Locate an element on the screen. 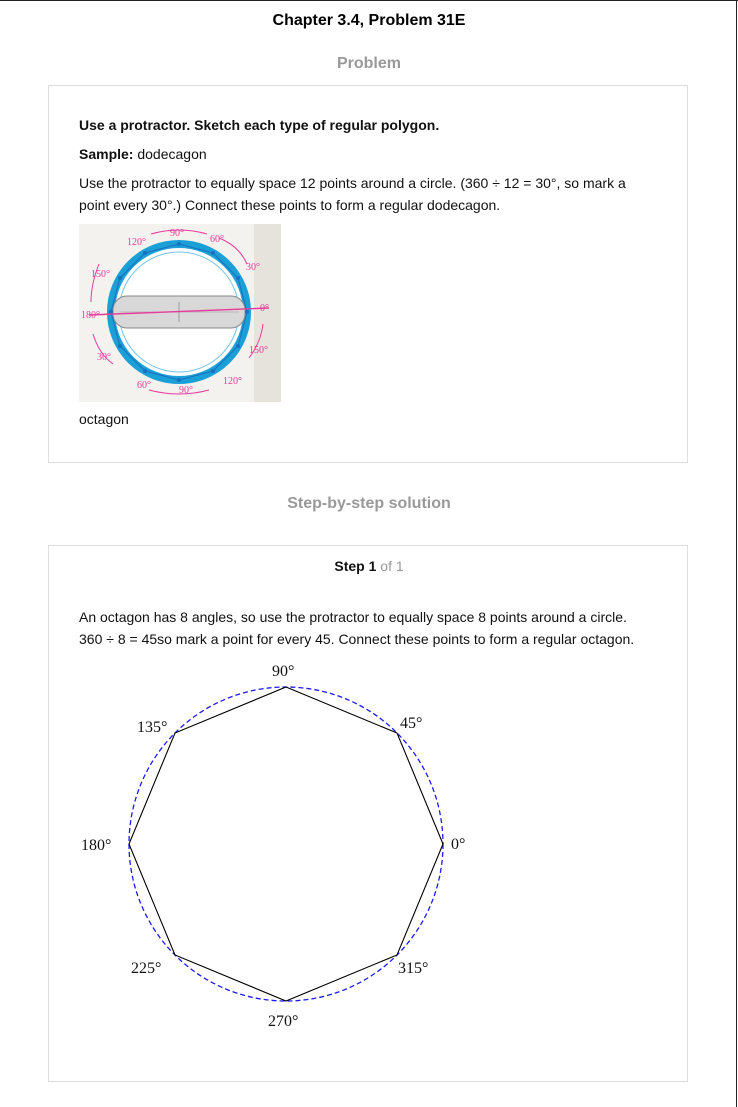 The width and height of the screenshot is (738, 1107). step-total: of 1 is located at coordinates (392, 566).